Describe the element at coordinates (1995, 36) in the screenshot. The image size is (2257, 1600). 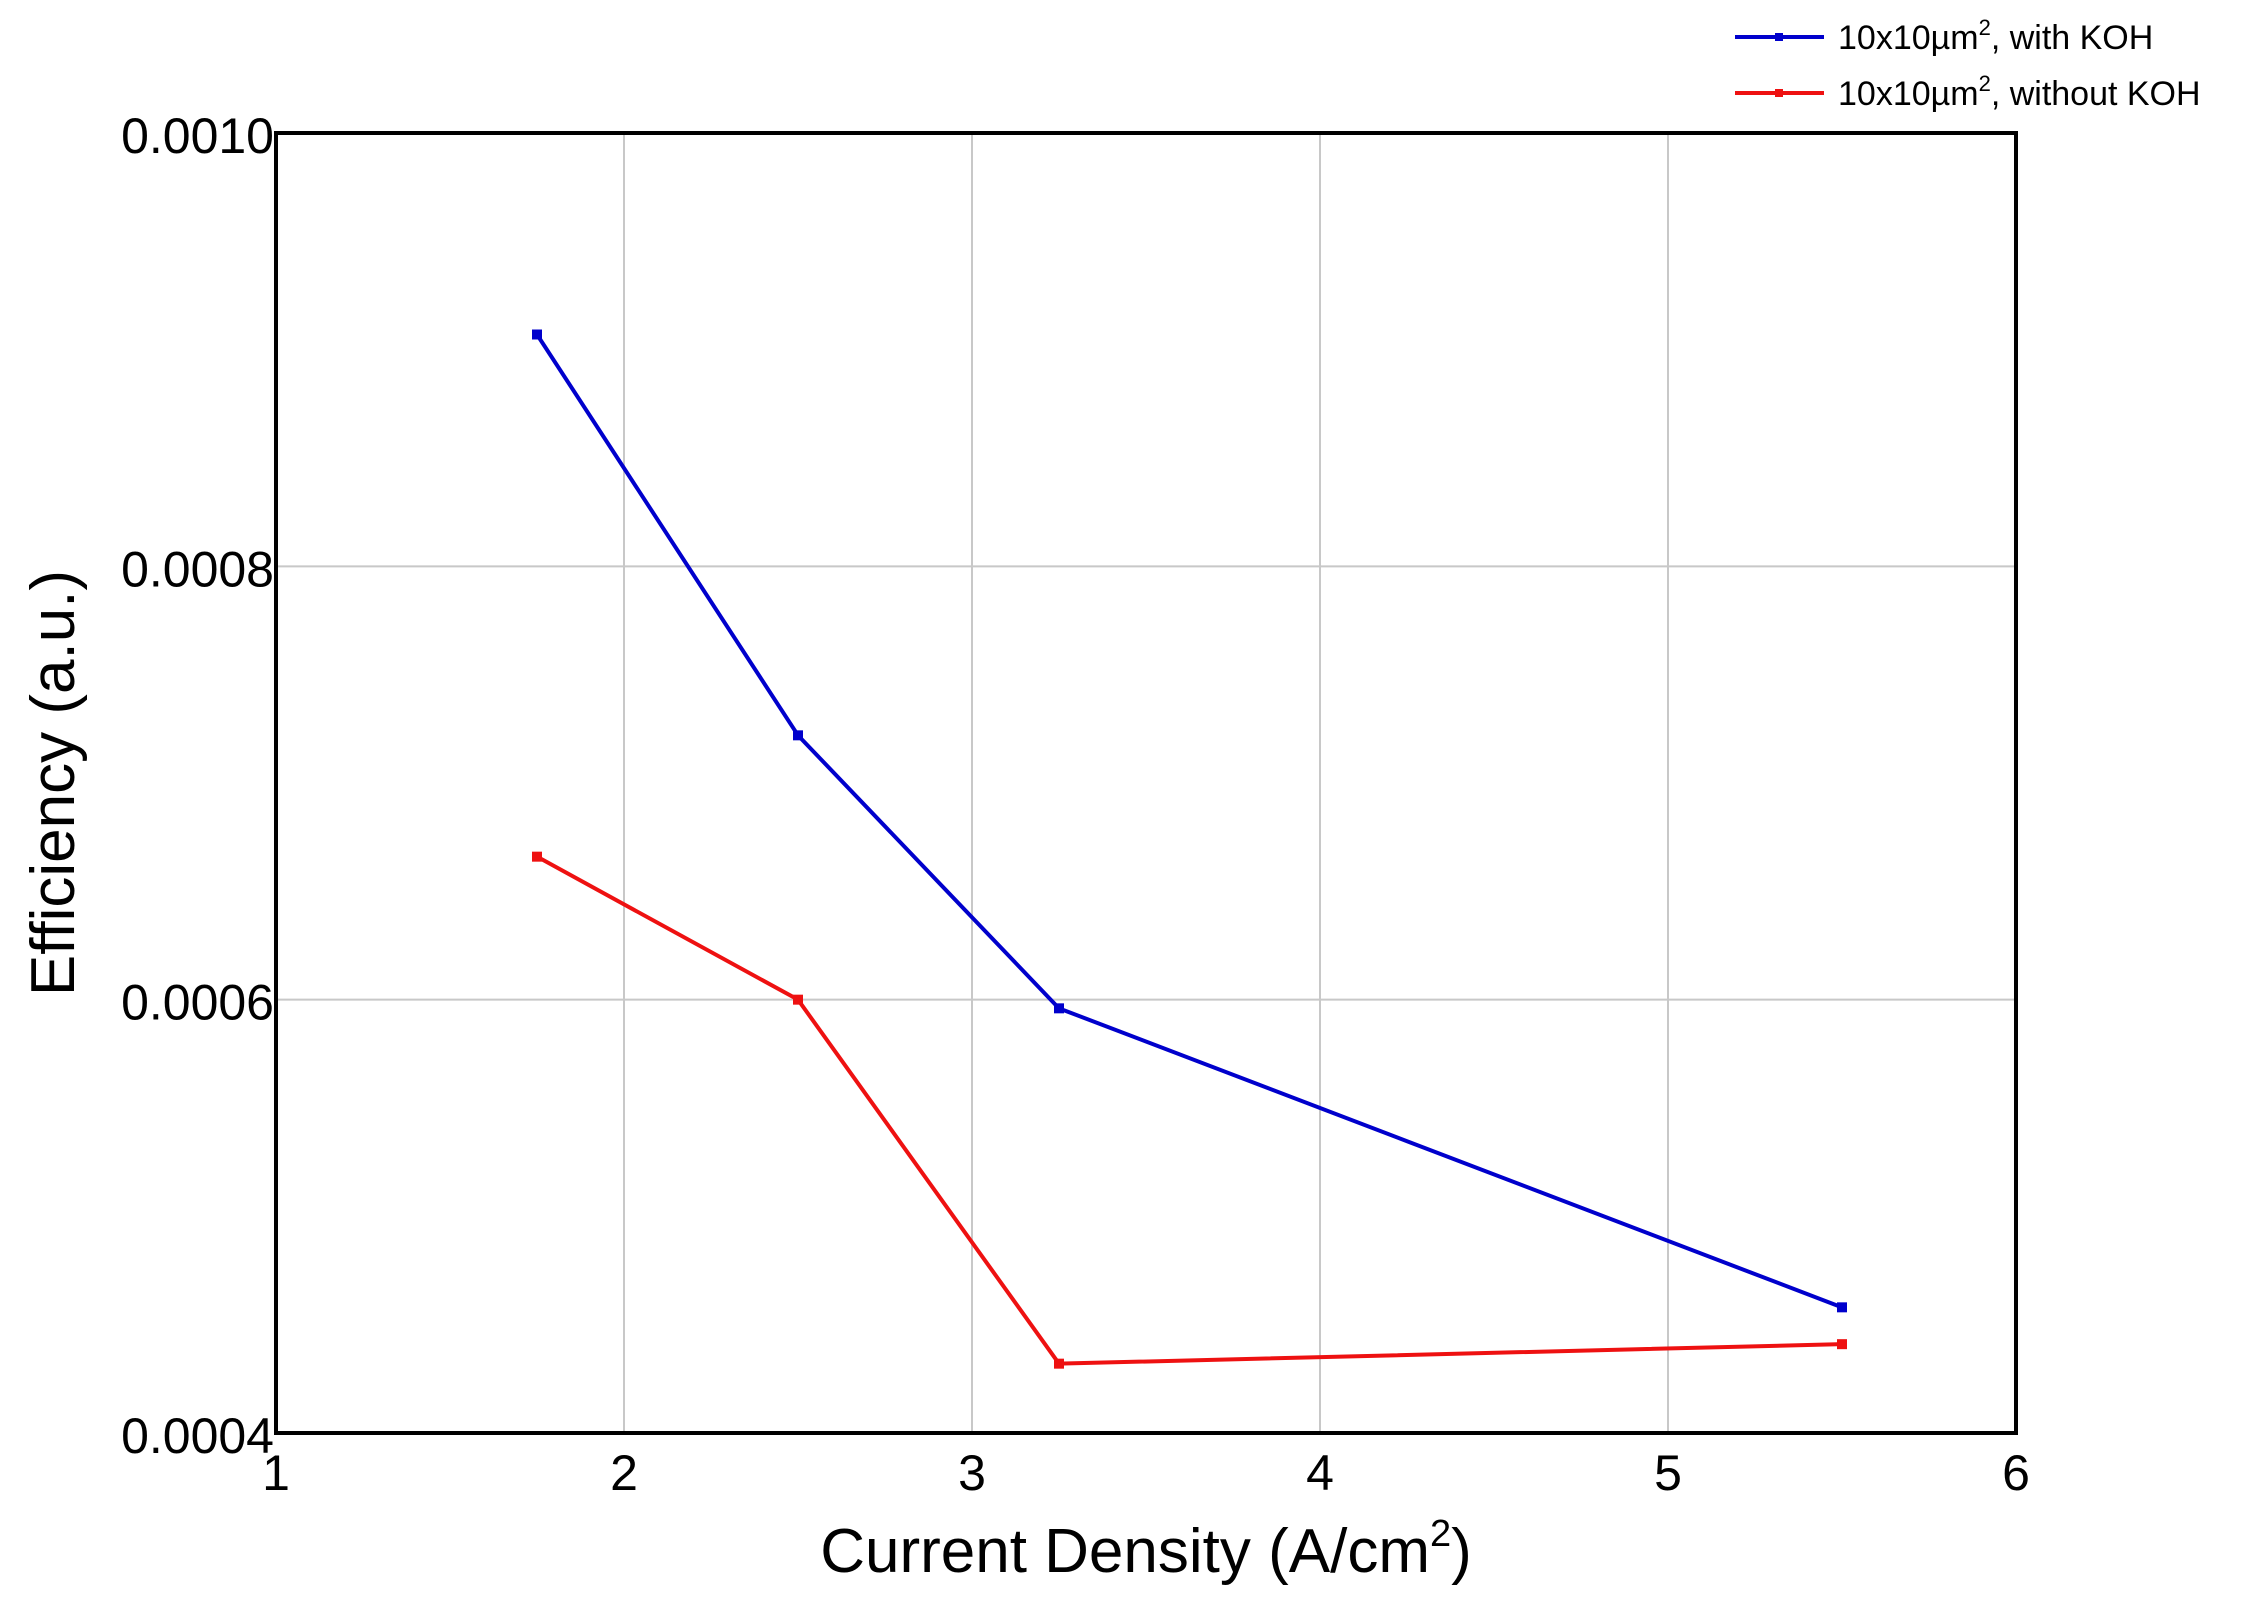
I see `legend-label: 10x10µm2, with KOH` at that location.